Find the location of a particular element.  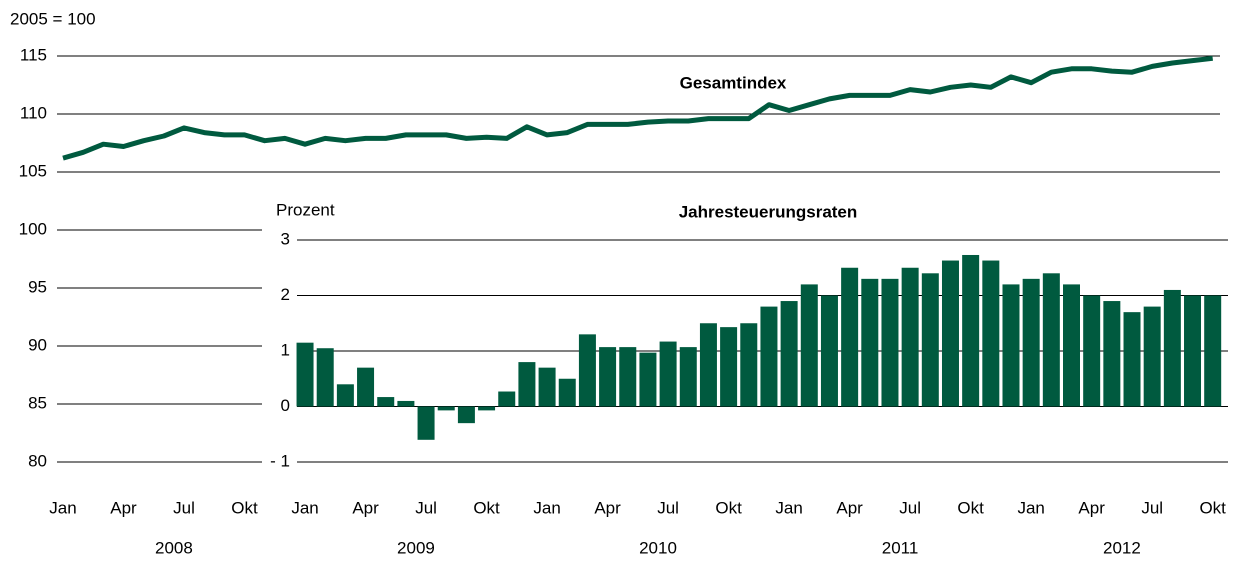

y-tick-label: 115 is located at coordinates (33, 54).